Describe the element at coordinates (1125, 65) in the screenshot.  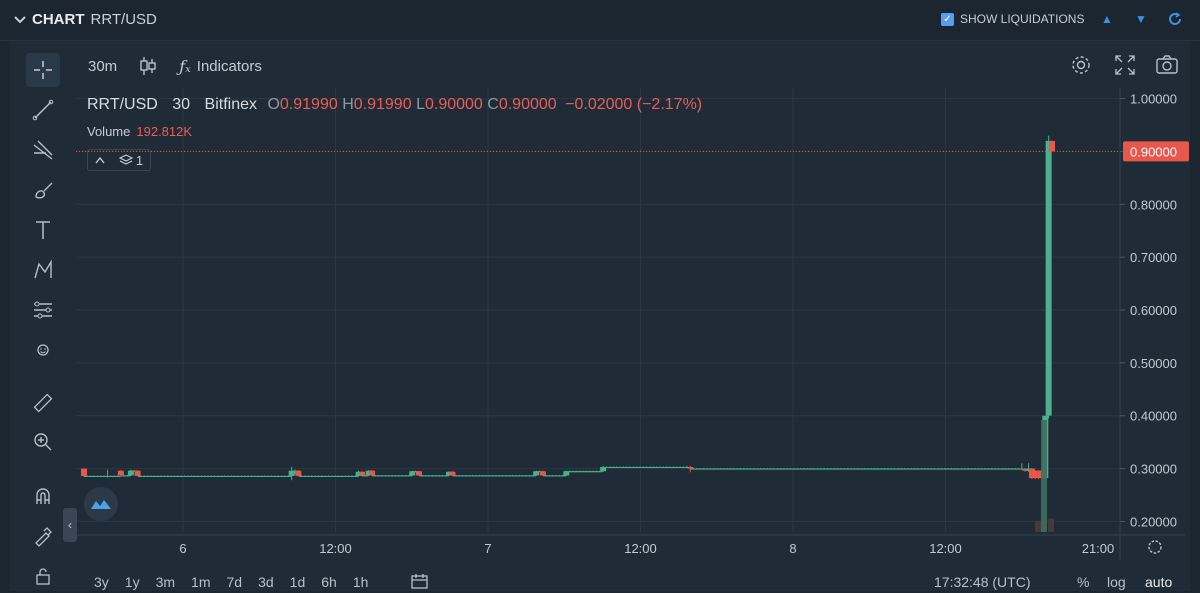
I see `fullscreen-icon` at that location.